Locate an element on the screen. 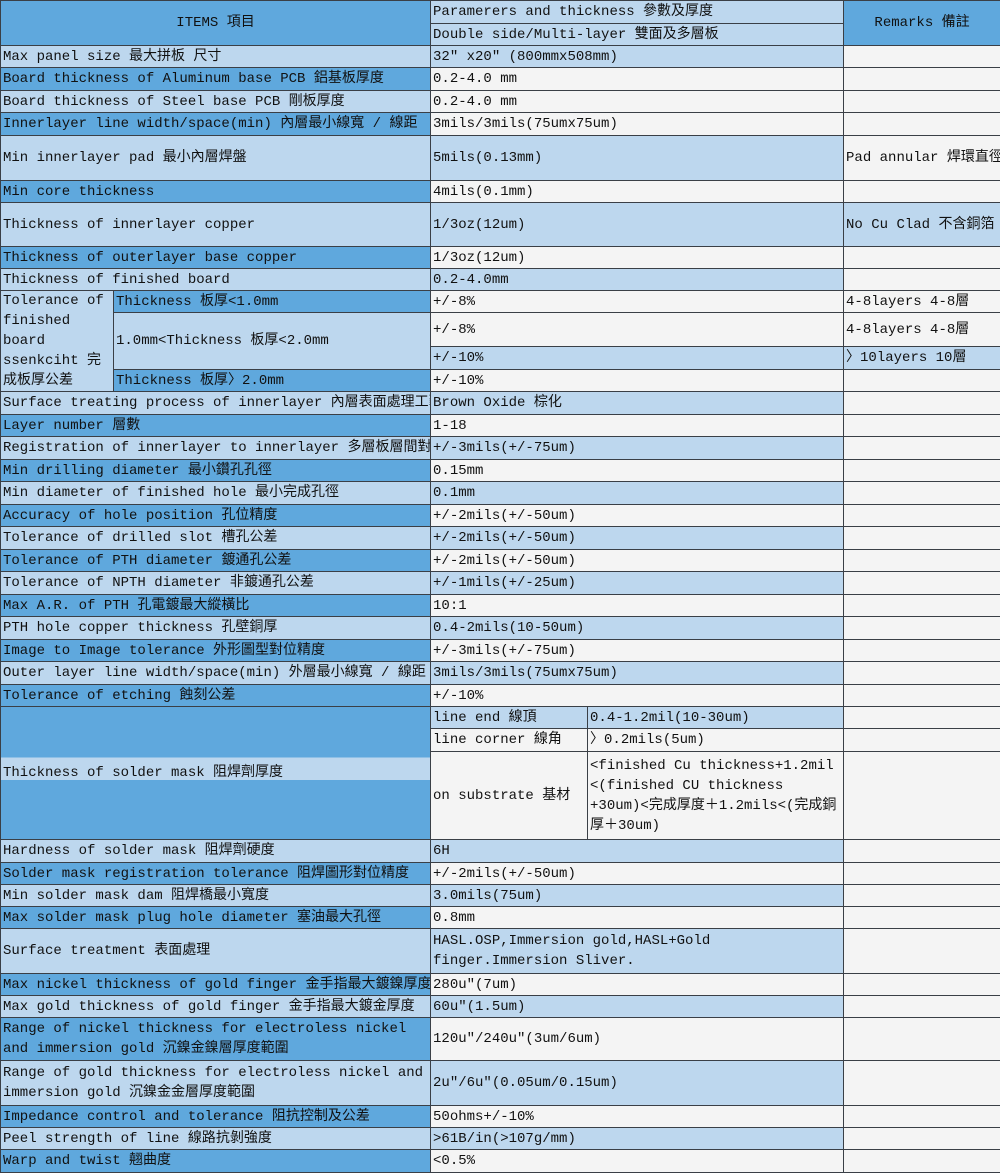 This screenshot has height=1173, width=1000. value-cell: +/-8% is located at coordinates (637, 330).